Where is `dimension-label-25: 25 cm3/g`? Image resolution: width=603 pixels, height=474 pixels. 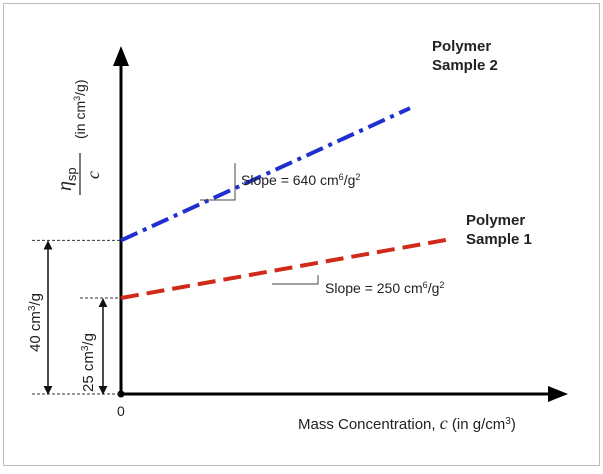
dimension-label-25: 25 cm3/g is located at coordinates (89, 362).